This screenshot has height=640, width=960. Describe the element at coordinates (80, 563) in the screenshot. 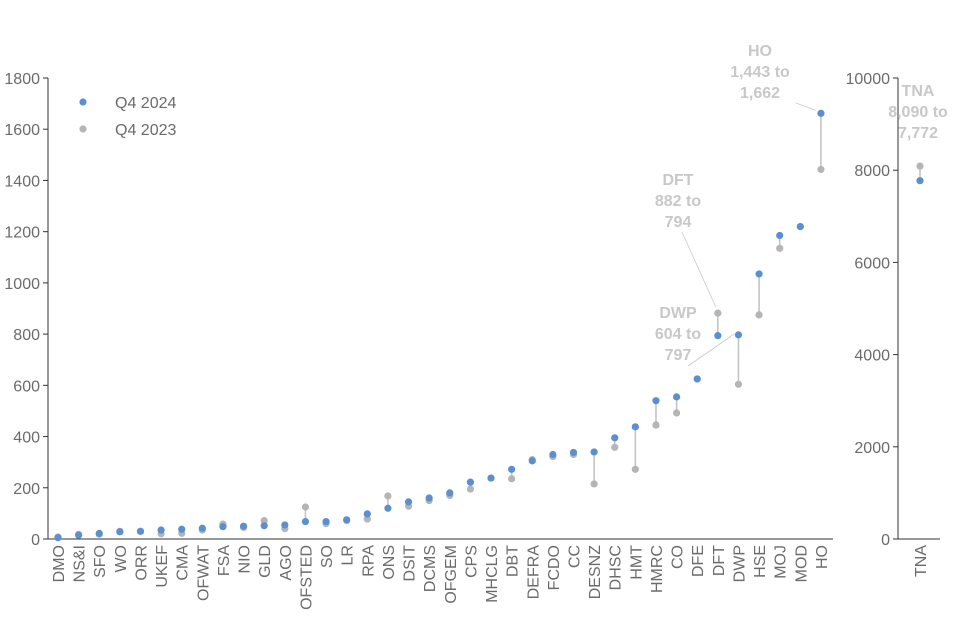

I see `category-label: NS&I` at that location.